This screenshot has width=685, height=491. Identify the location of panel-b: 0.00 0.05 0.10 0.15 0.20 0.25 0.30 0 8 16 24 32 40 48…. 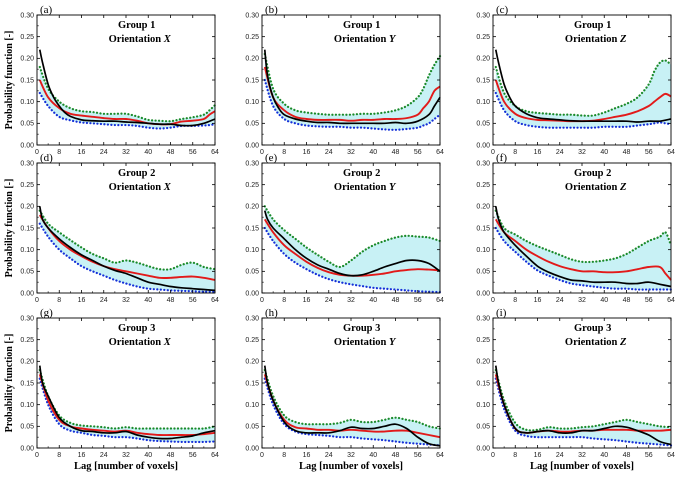
(344, 80).